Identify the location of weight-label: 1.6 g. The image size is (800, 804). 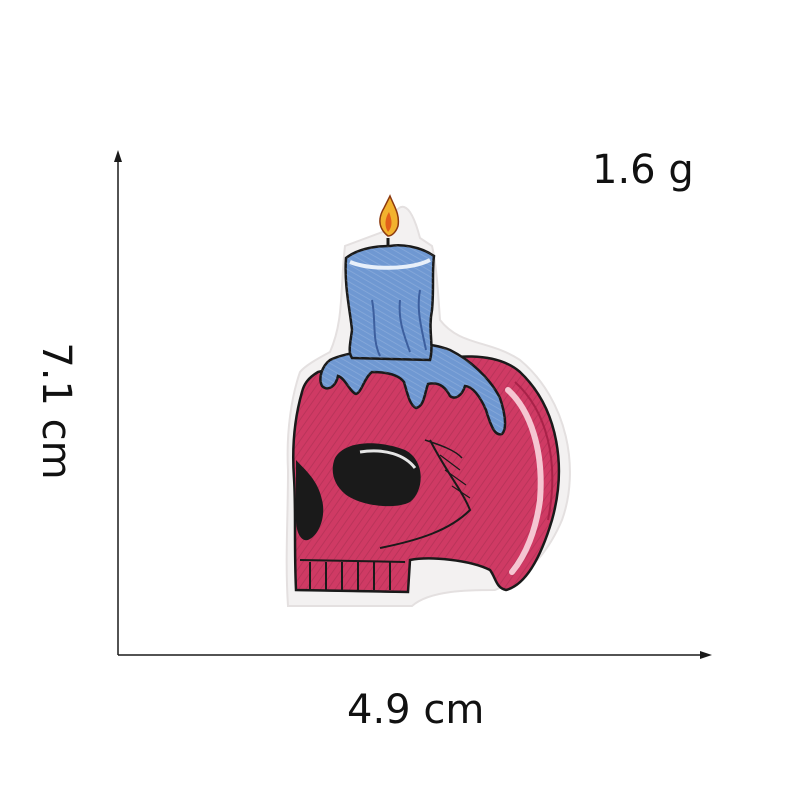
(643, 170).